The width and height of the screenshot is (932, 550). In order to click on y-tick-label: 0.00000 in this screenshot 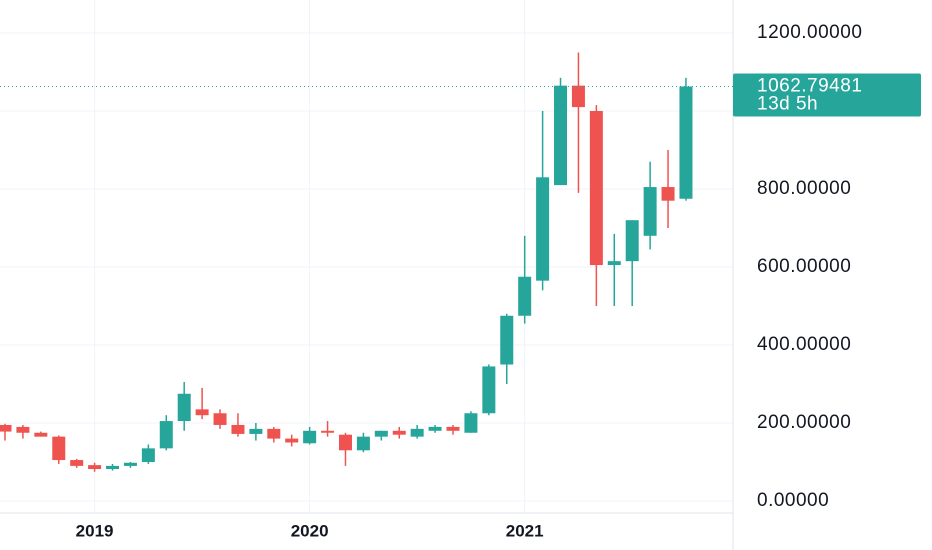, I will do `click(793, 500)`.